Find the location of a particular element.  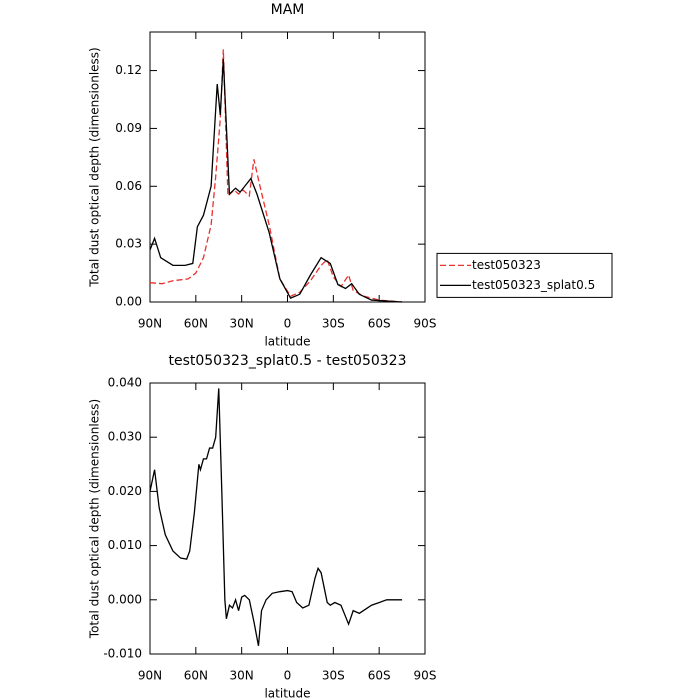

y-tick-label: 0.00 is located at coordinates (128, 302).